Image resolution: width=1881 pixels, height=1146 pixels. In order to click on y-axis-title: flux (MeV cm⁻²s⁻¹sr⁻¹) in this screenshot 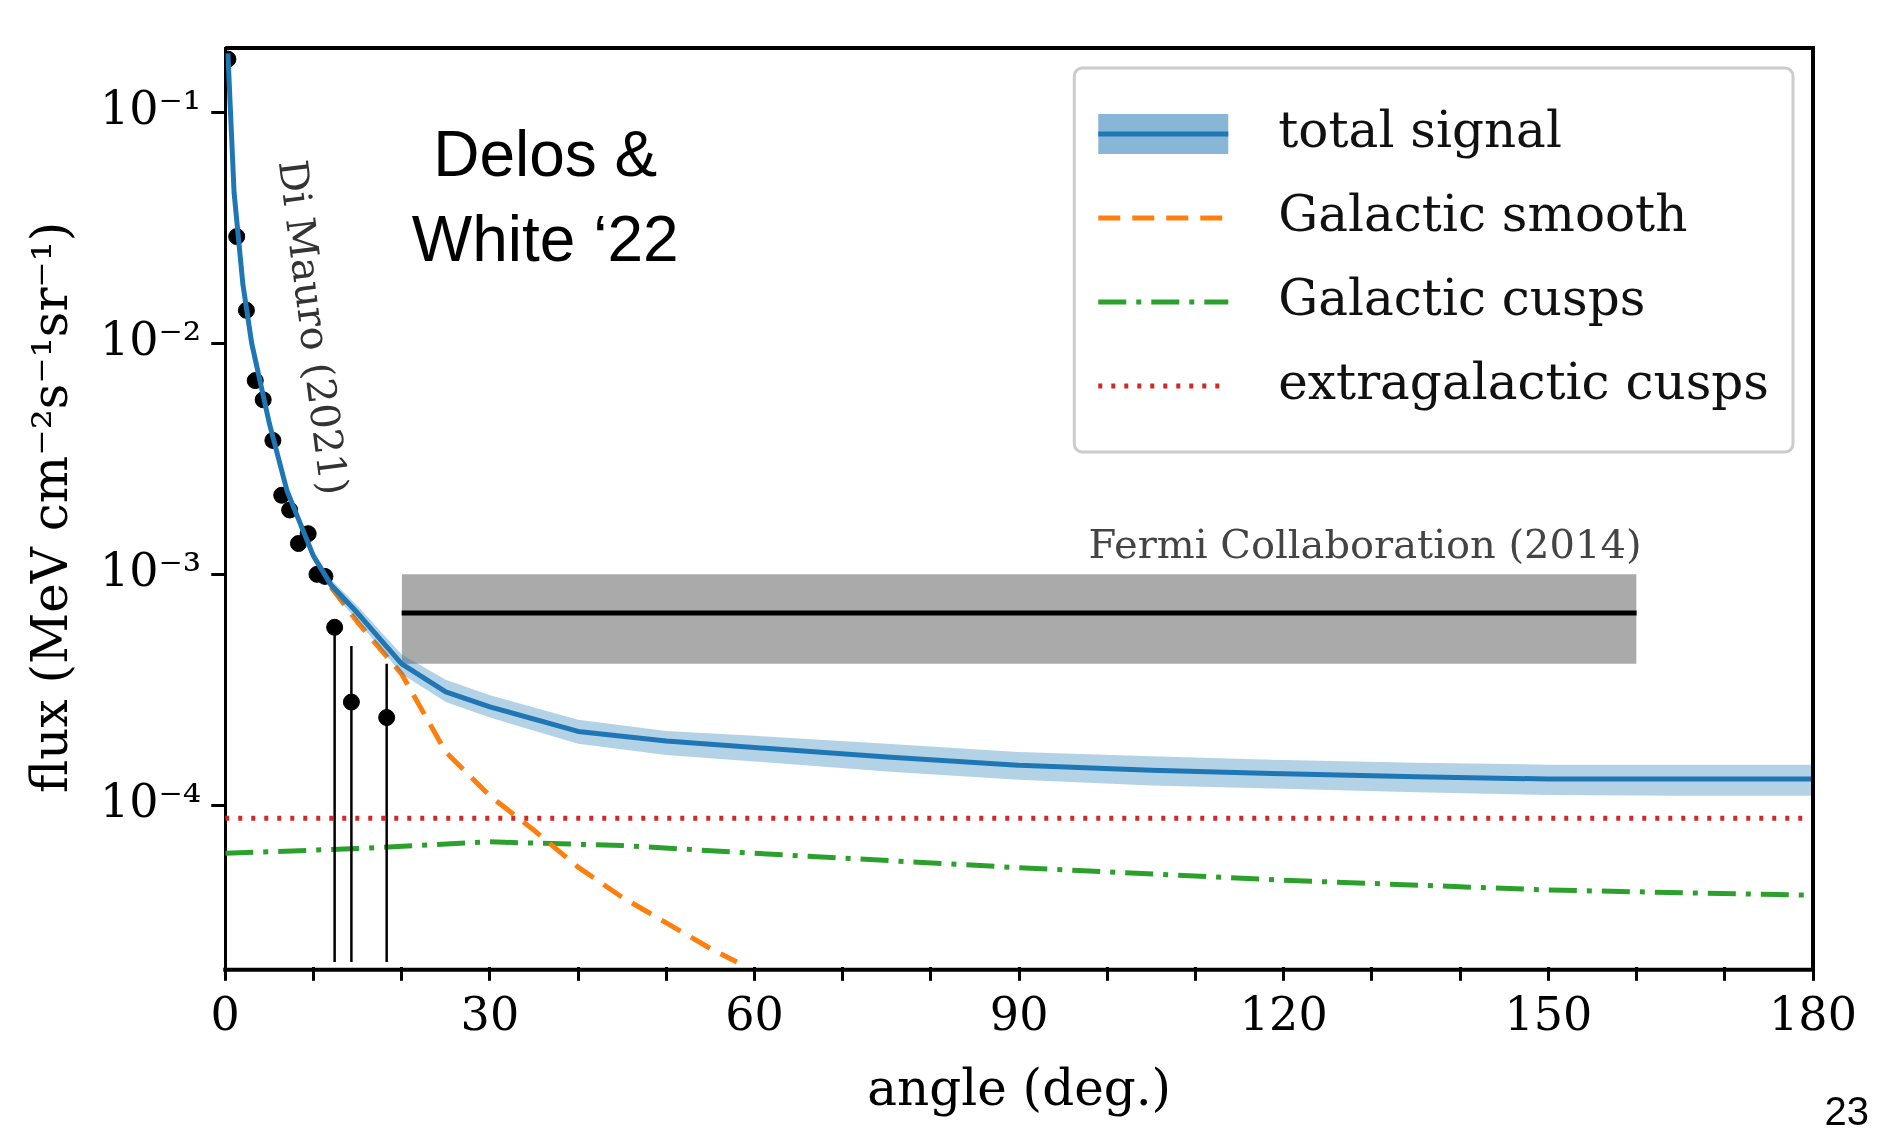, I will do `click(49, 507)`.